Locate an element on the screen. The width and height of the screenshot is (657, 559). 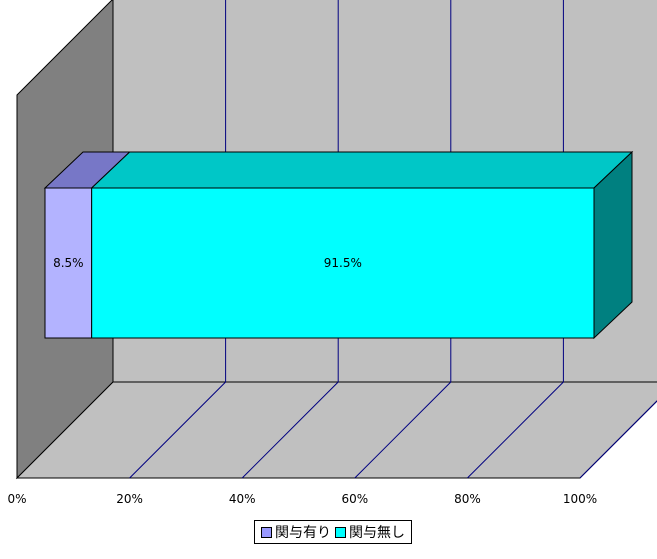
legend-label-series-2: 関与無し is located at coordinates (377, 533).